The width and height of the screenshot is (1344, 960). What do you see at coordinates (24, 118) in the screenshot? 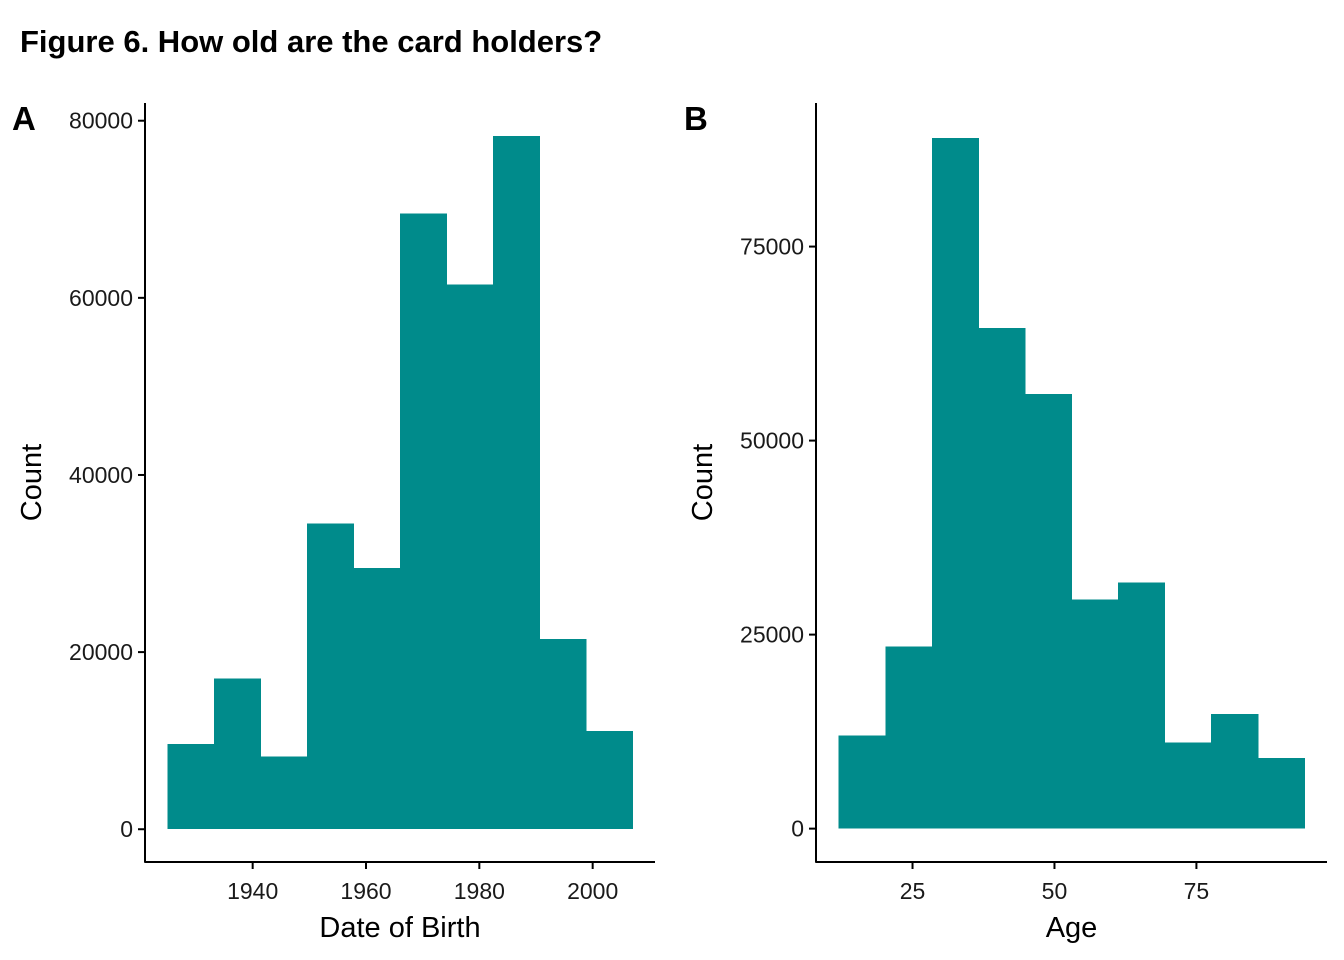
I see `panel-tag-a: A` at bounding box center [24, 118].